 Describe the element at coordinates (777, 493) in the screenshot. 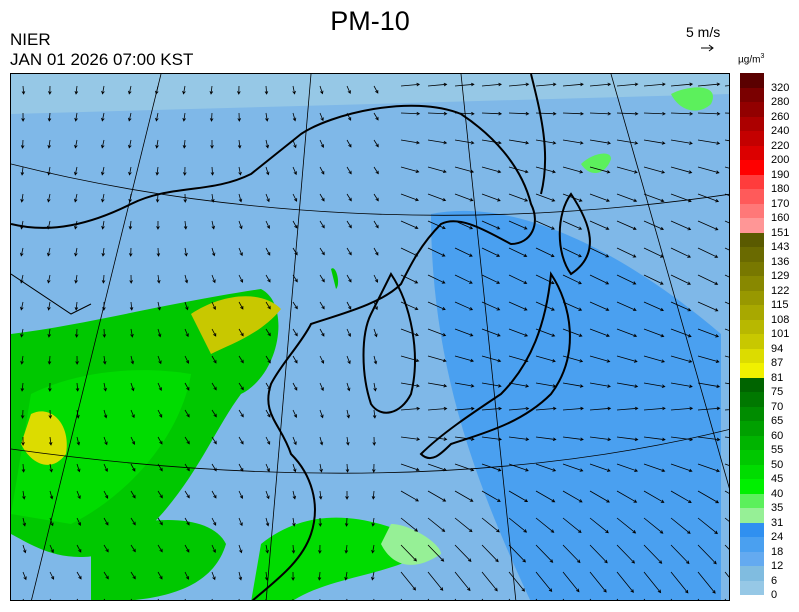

I see `legend-label: 40` at that location.